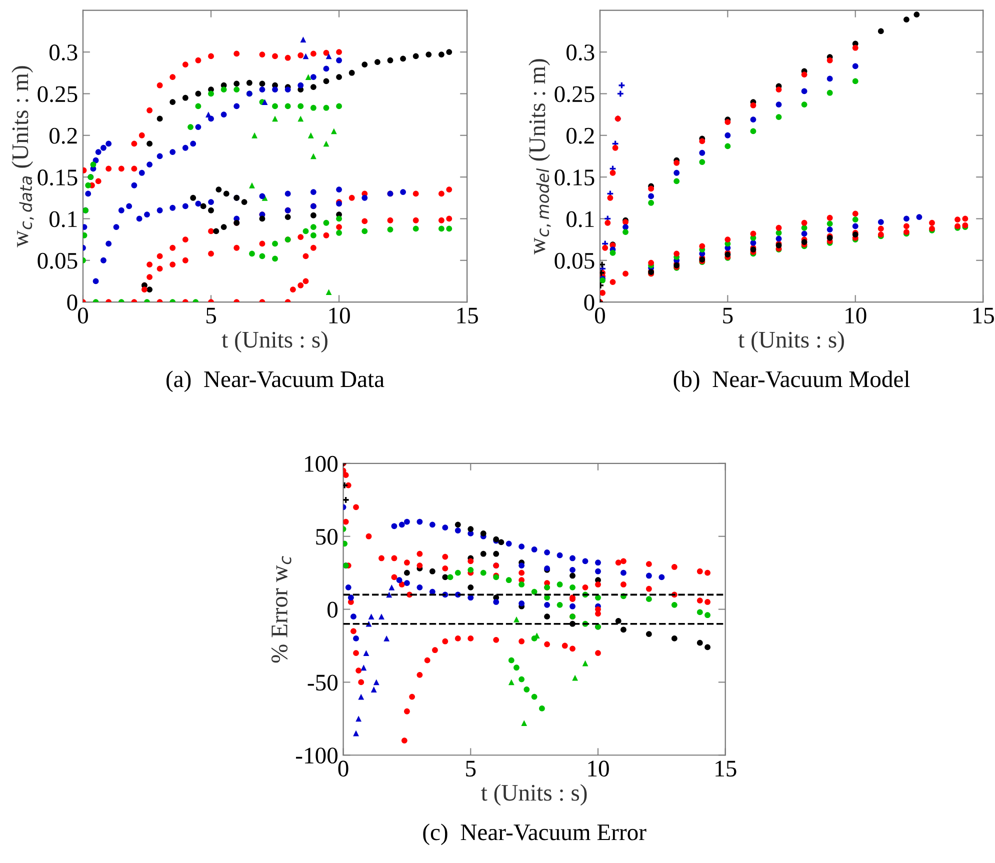 Image resolution: width=995 pixels, height=863 pixels. Describe the element at coordinates (317, 756) in the screenshot. I see `y-tick-label: -100` at that location.